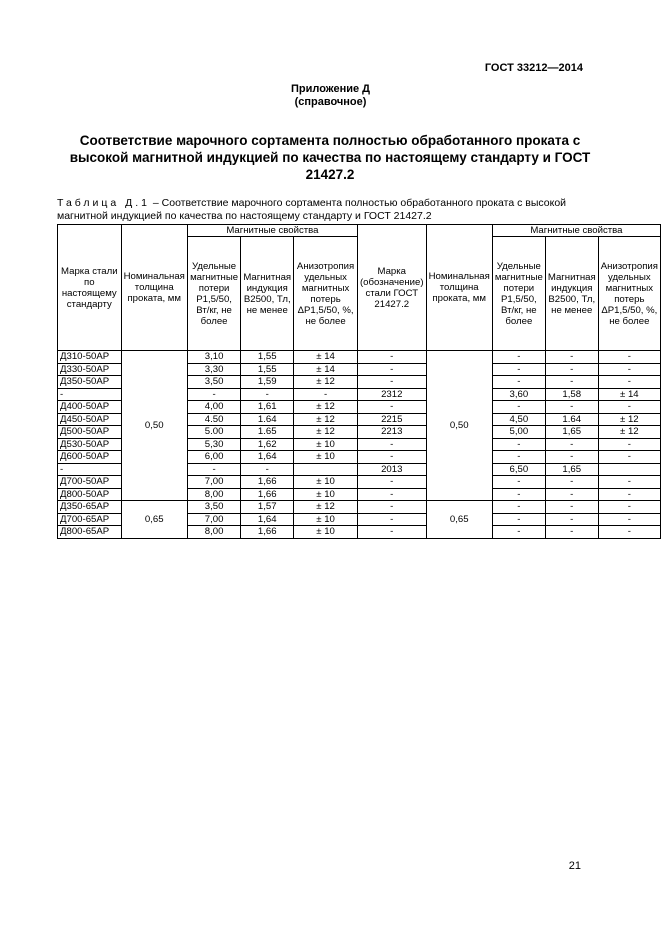  I want to click on table-row: Д800-50АР 8,00 1,66 ± 10- - - -, so click(359, 494).